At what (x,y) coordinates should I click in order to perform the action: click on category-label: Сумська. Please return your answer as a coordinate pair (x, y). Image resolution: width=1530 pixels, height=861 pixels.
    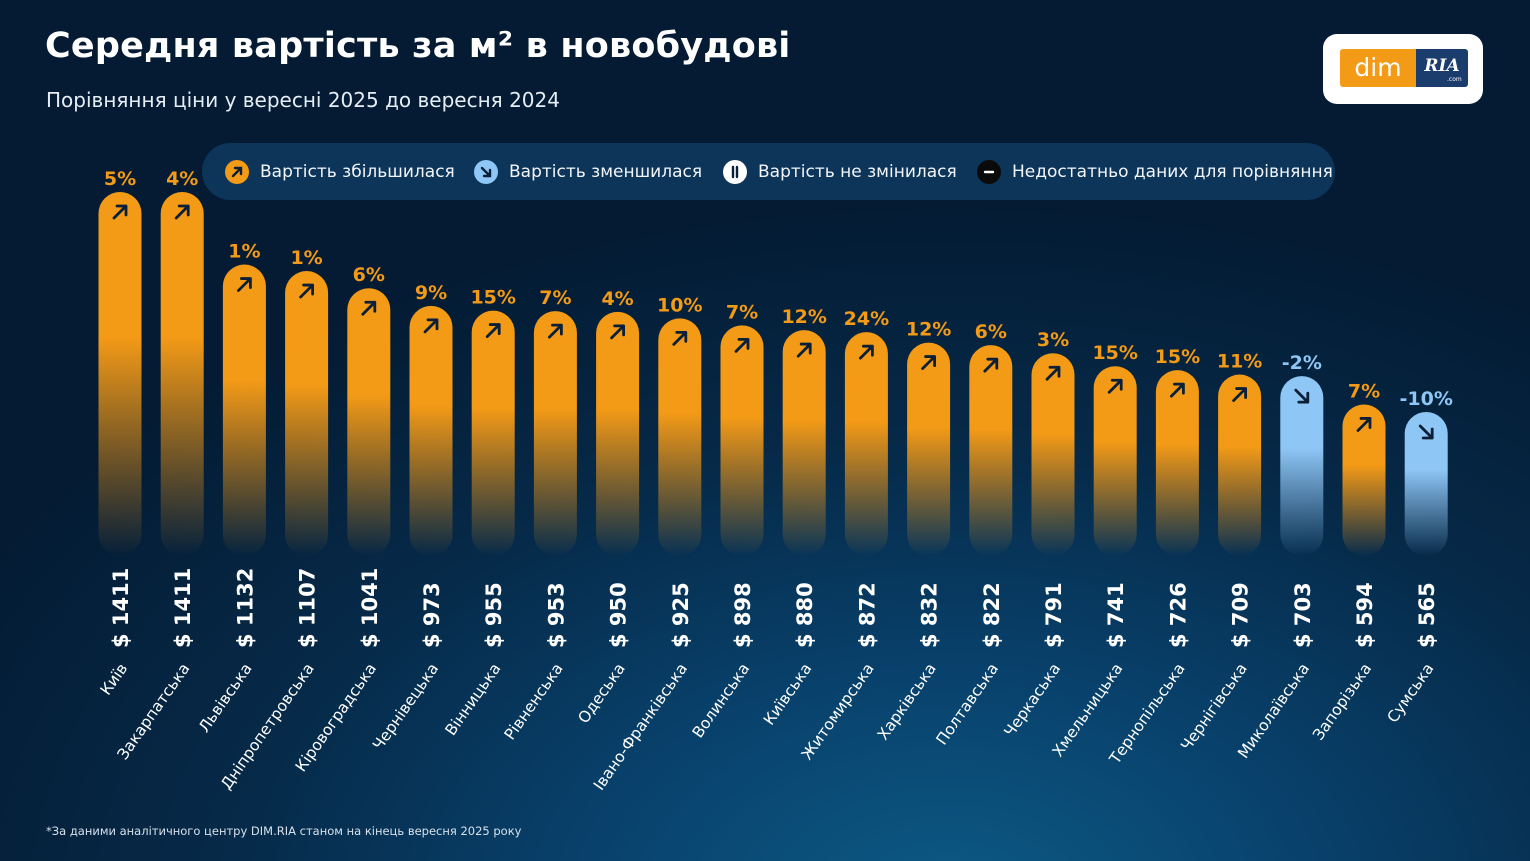
    Looking at the image, I should click on (1411, 693).